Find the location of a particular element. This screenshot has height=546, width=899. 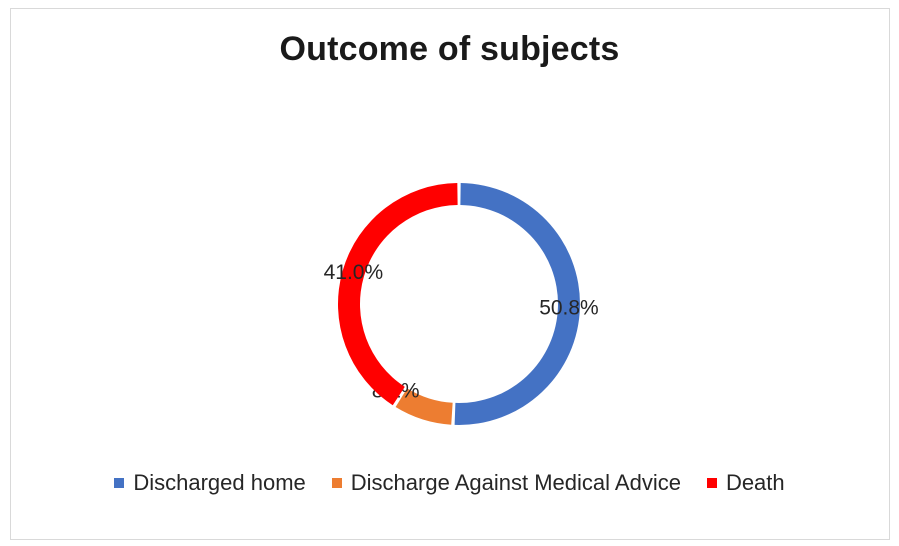

data-label-discharged-home: 50.8% is located at coordinates (569, 307).